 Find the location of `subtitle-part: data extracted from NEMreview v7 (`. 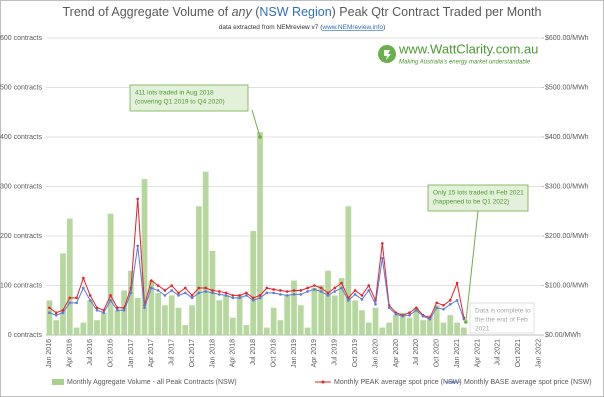

subtitle-part: data extracted from NEMreview v7 ( is located at coordinates (271, 27).